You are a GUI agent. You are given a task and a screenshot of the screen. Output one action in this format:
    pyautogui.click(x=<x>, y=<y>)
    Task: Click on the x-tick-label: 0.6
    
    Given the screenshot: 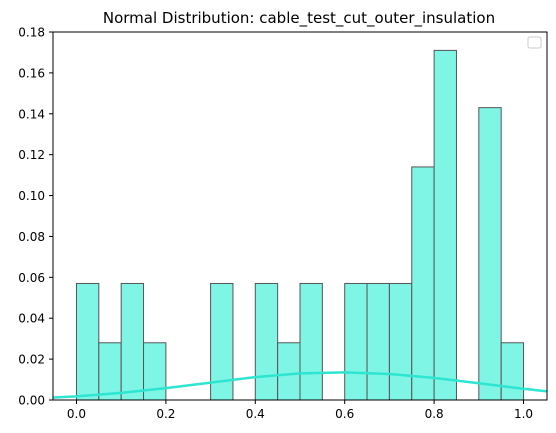 What is the action you would take?
    pyautogui.click(x=344, y=414)
    